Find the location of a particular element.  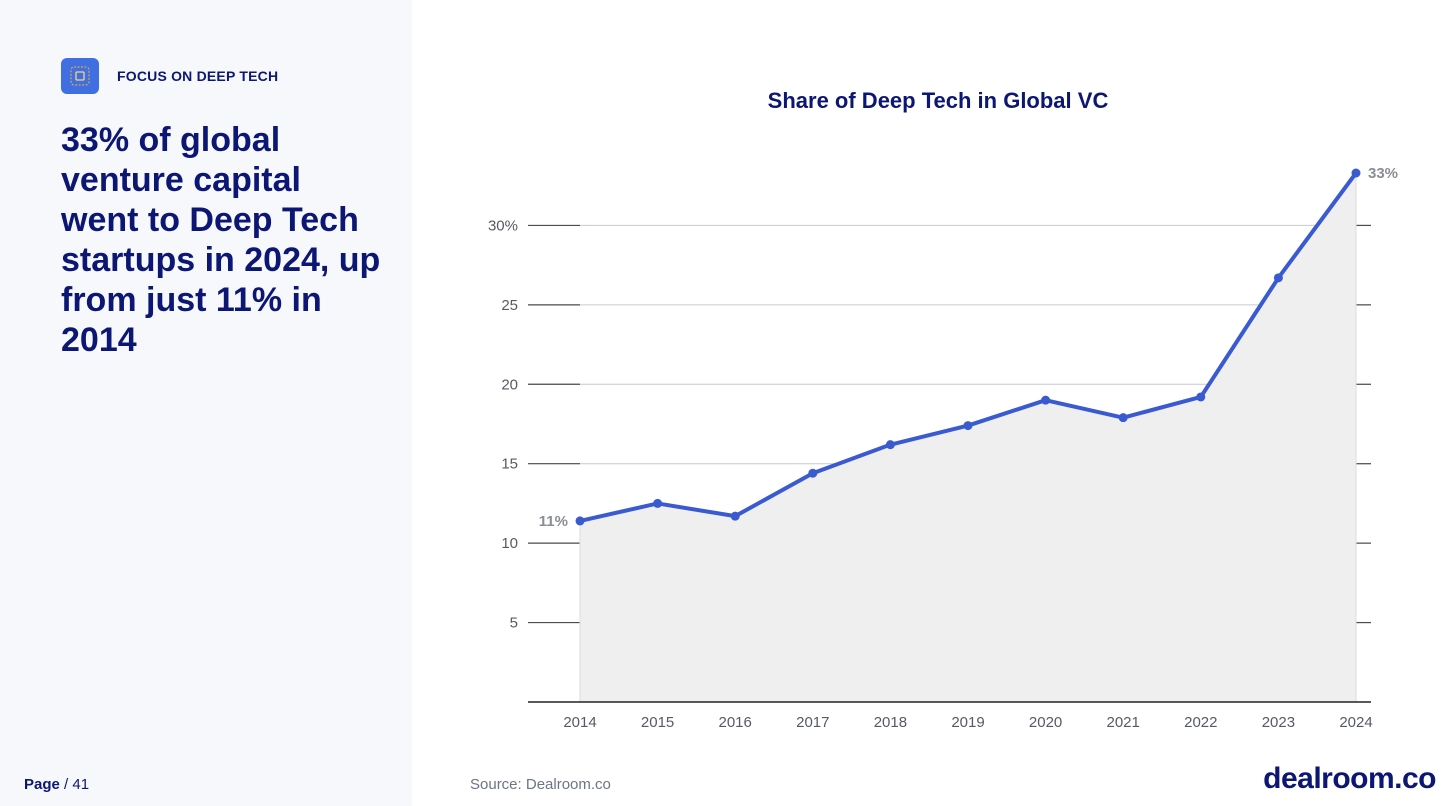

section-tag: FOCUS ON DEEP TECH is located at coordinates (169, 76).